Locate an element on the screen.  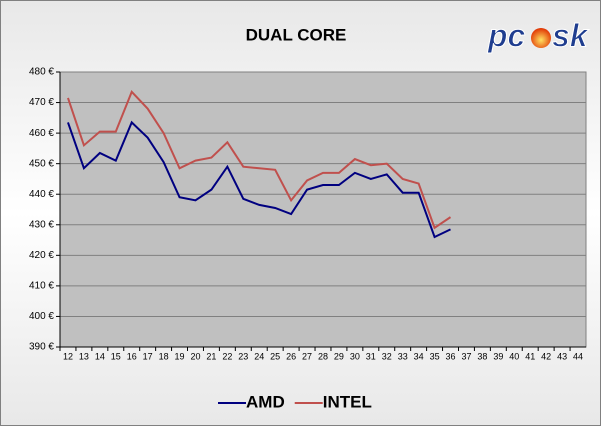
x-tick-label: 28 is located at coordinates (323, 356).